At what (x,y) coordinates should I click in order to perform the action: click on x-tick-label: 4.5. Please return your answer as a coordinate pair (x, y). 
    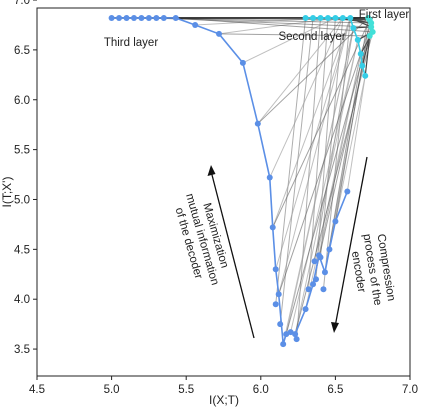
    Looking at the image, I should click on (37, 390).